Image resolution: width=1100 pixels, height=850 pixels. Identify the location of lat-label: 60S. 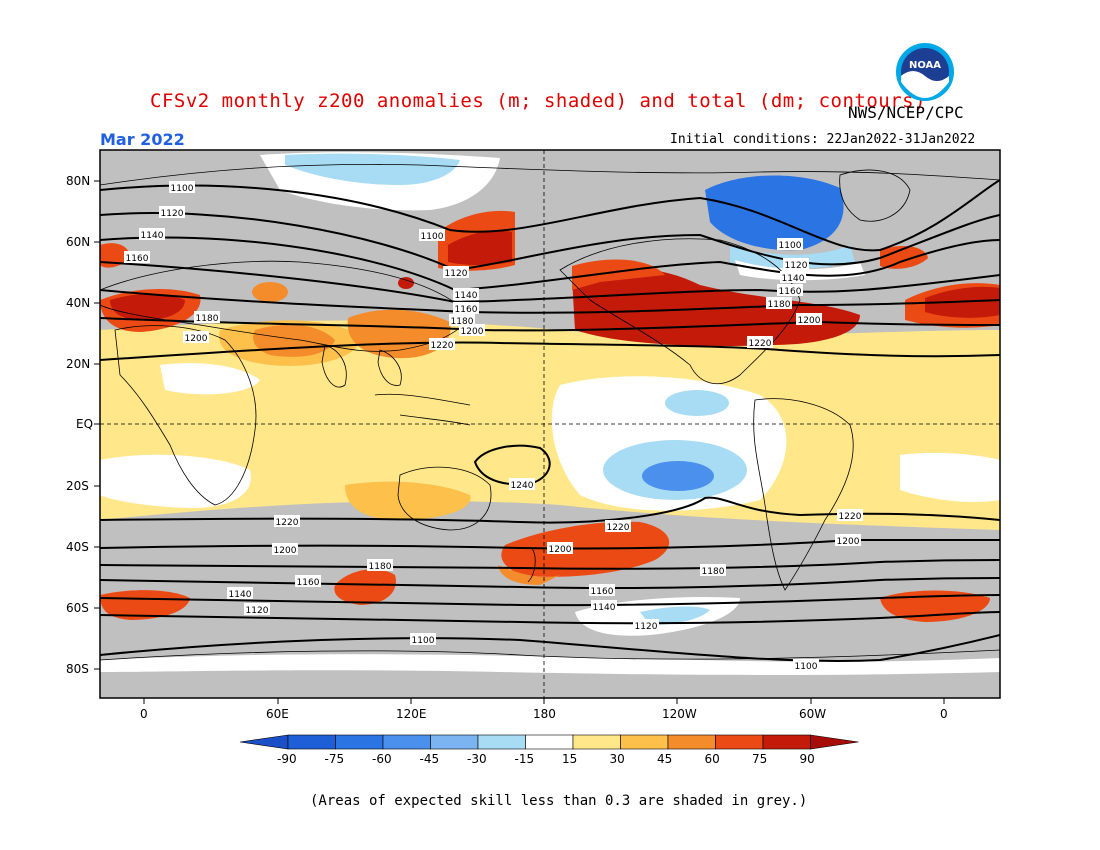
(77, 608).